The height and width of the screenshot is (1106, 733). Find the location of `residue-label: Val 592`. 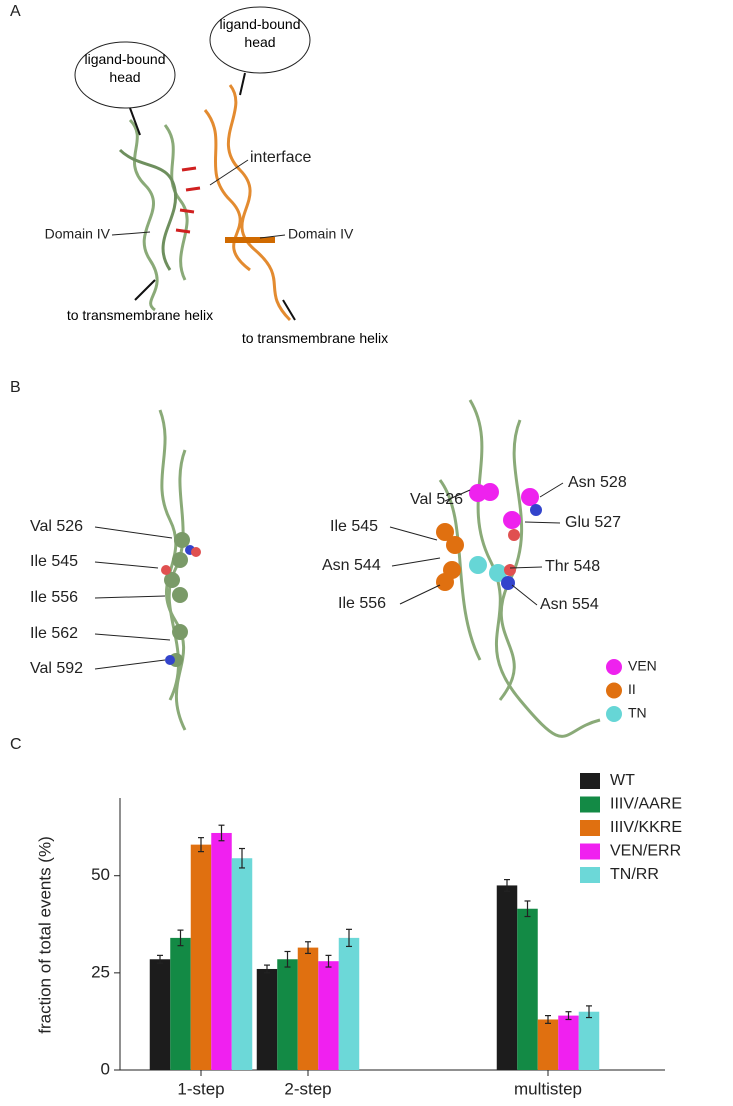

residue-label: Val 592 is located at coordinates (56, 668).